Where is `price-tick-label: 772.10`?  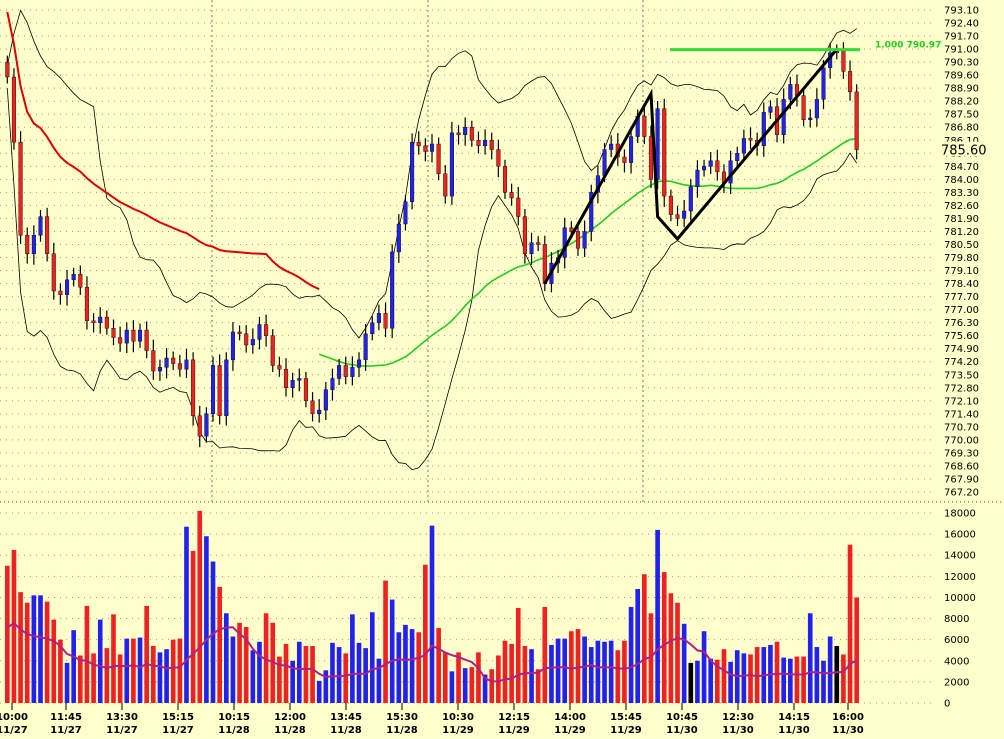
price-tick-label: 772.10 is located at coordinates (961, 401).